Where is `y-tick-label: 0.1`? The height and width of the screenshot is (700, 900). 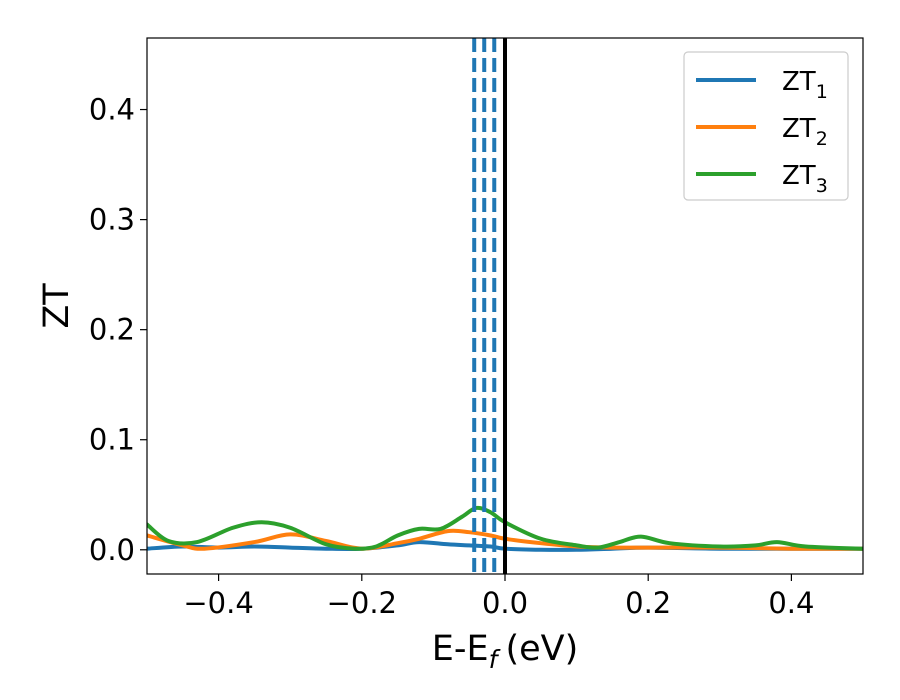 y-tick-label: 0.1 is located at coordinates (112, 440).